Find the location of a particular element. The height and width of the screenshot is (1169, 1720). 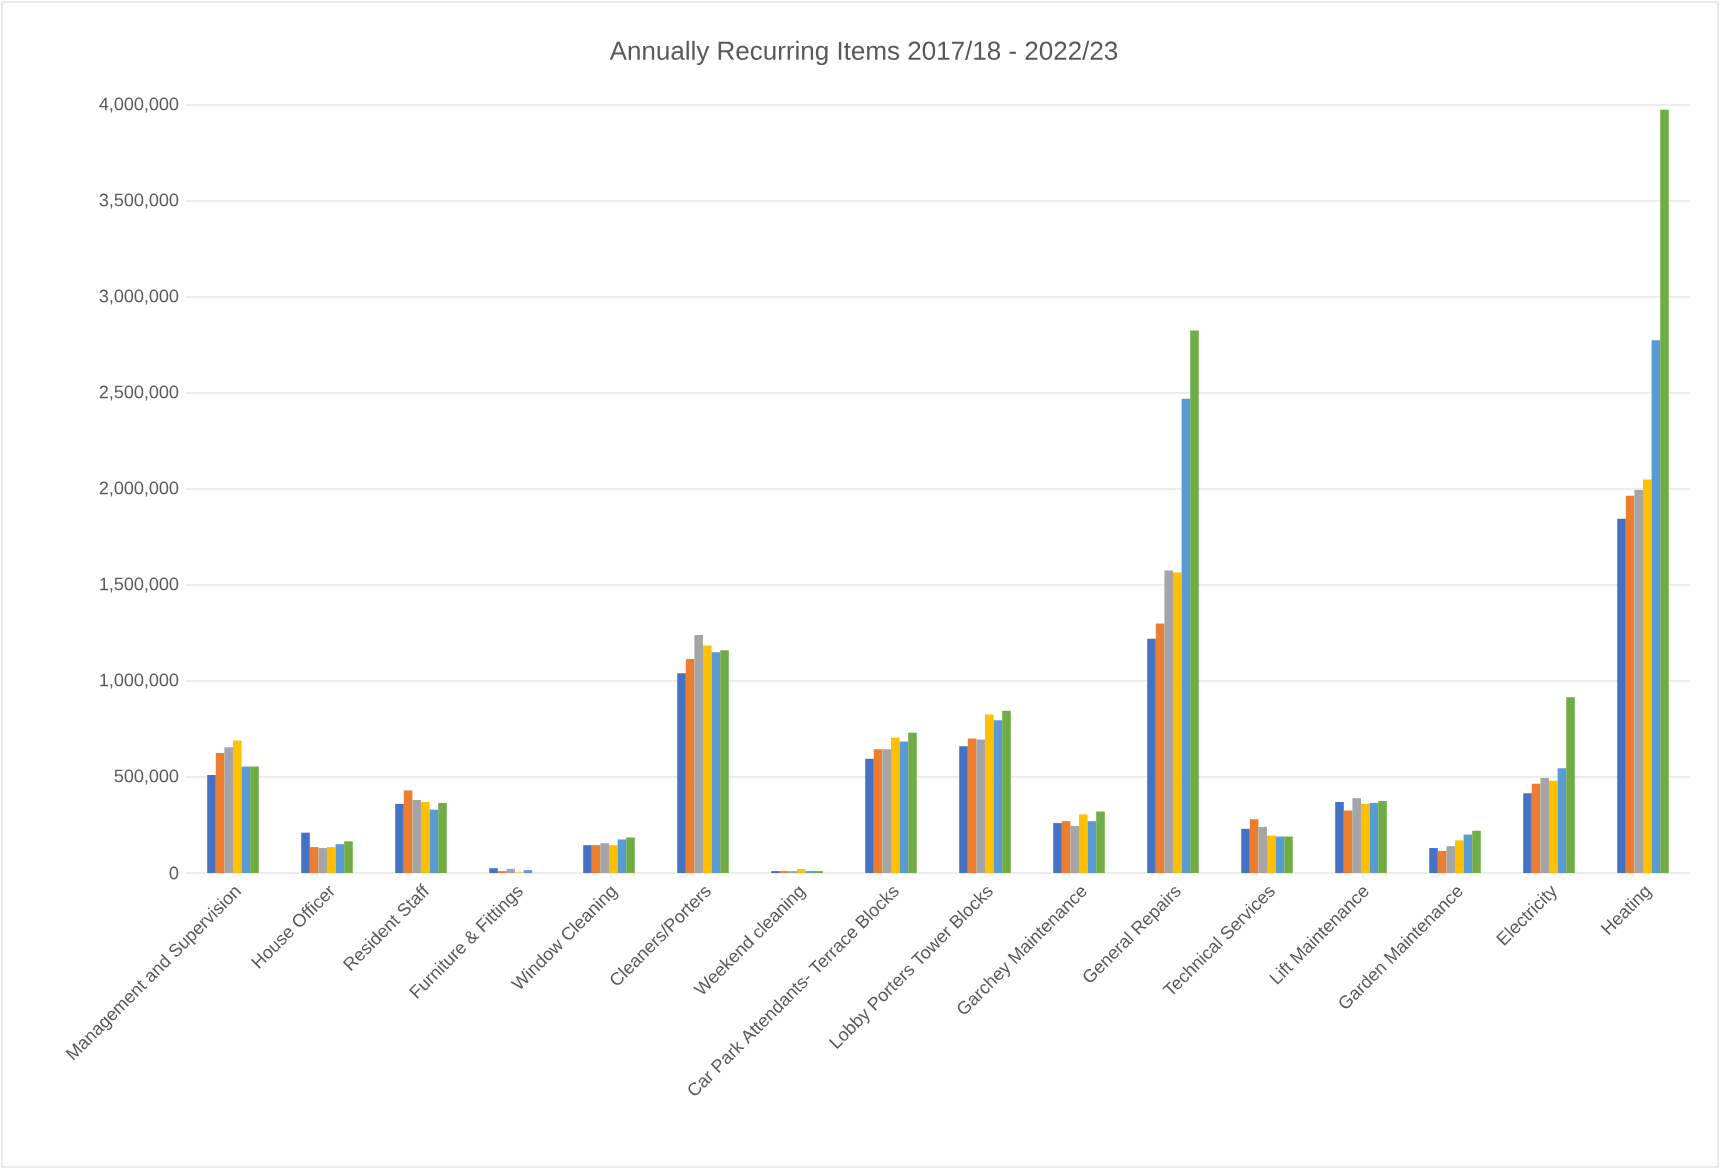

y-tick-label: 2,500,000 is located at coordinates (139, 393).